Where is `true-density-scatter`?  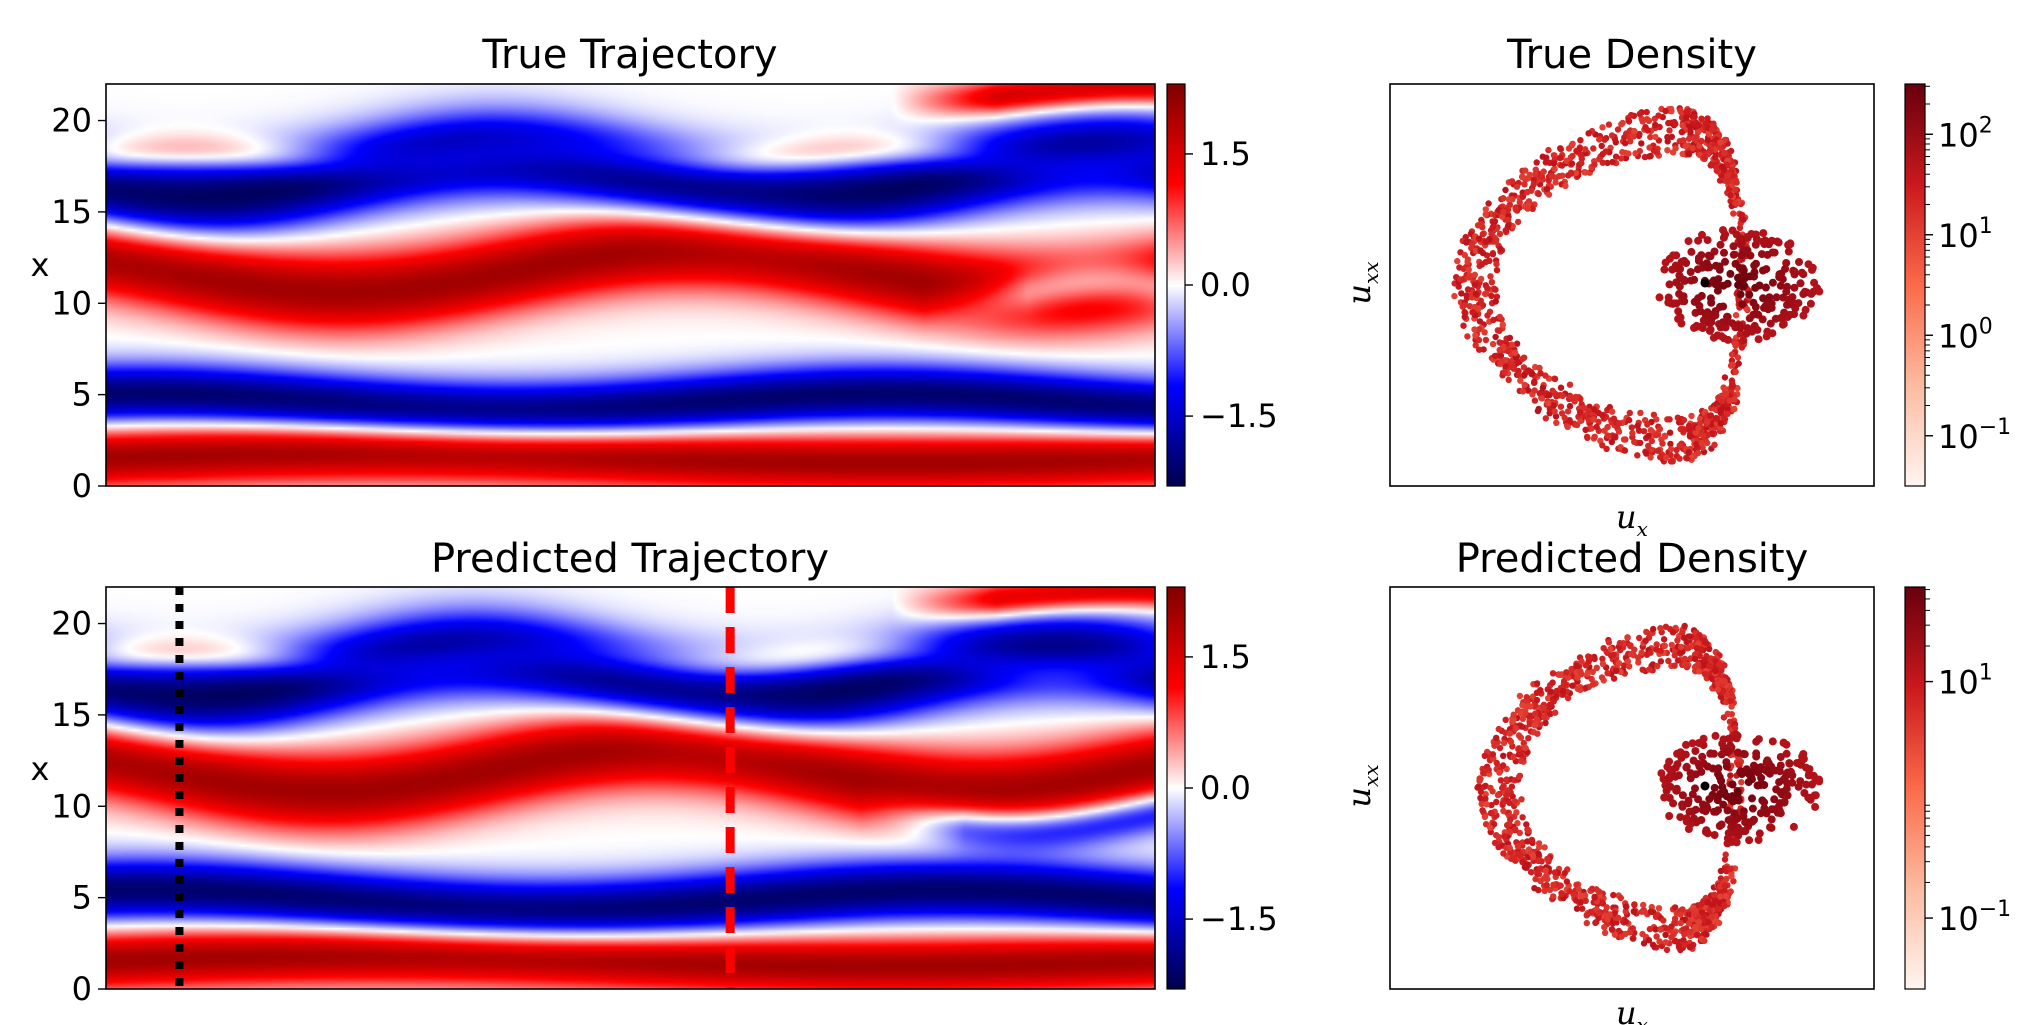
true-density-scatter is located at coordinates (1637, 285).